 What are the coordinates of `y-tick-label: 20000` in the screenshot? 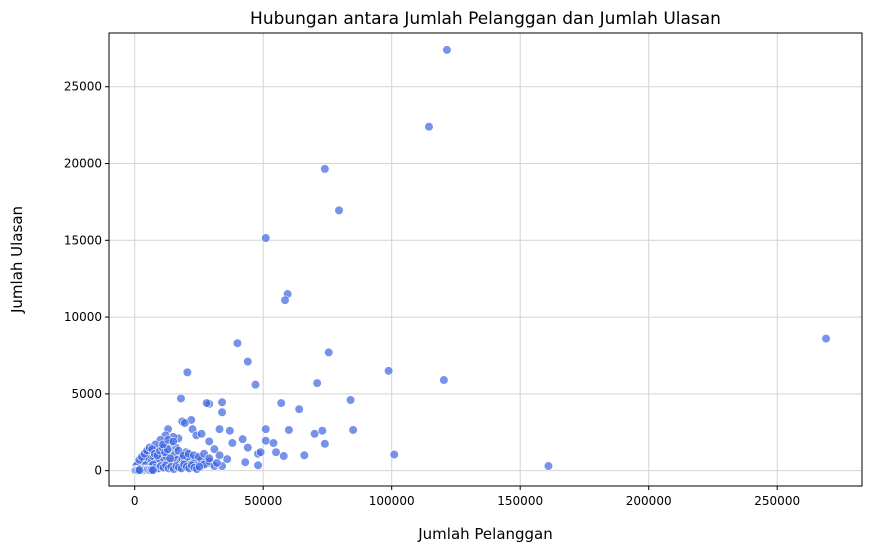 It's located at (83, 164).